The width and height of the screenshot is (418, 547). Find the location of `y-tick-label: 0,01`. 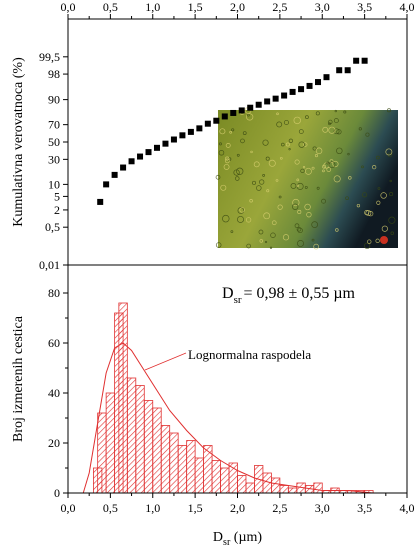

y-tick-label: 0,01 is located at coordinates (49, 265).